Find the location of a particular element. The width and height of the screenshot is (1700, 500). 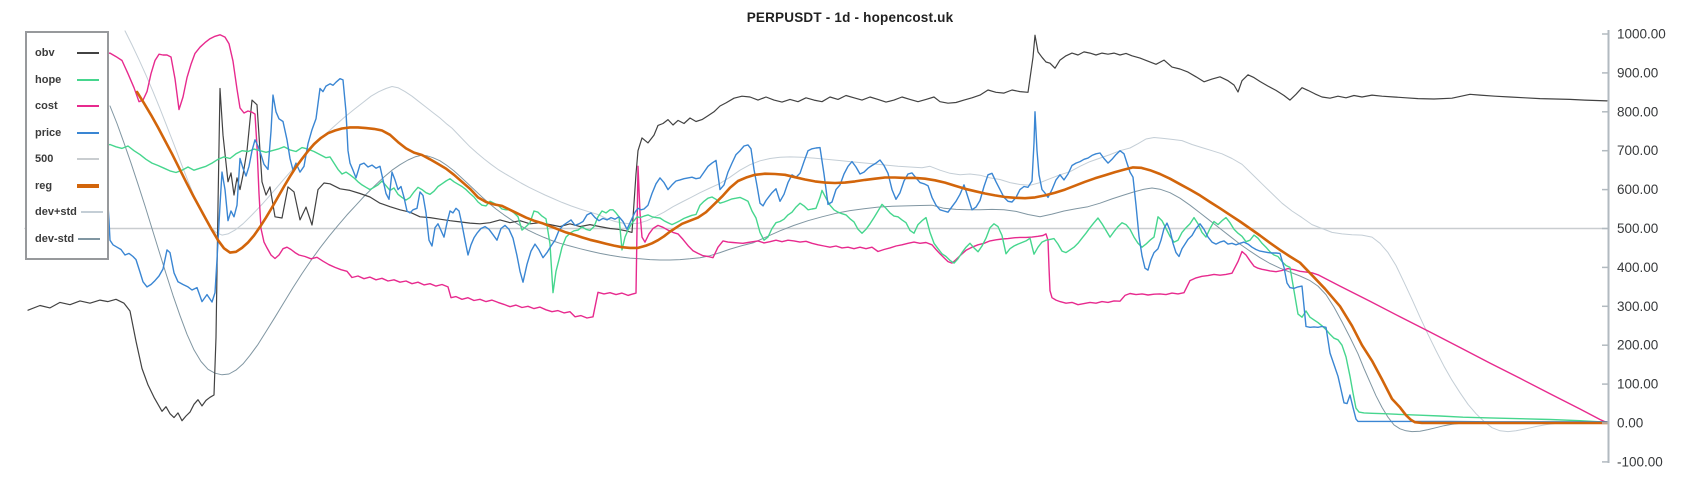

y-axis-tick-label: 300.00 is located at coordinates (1637, 306).